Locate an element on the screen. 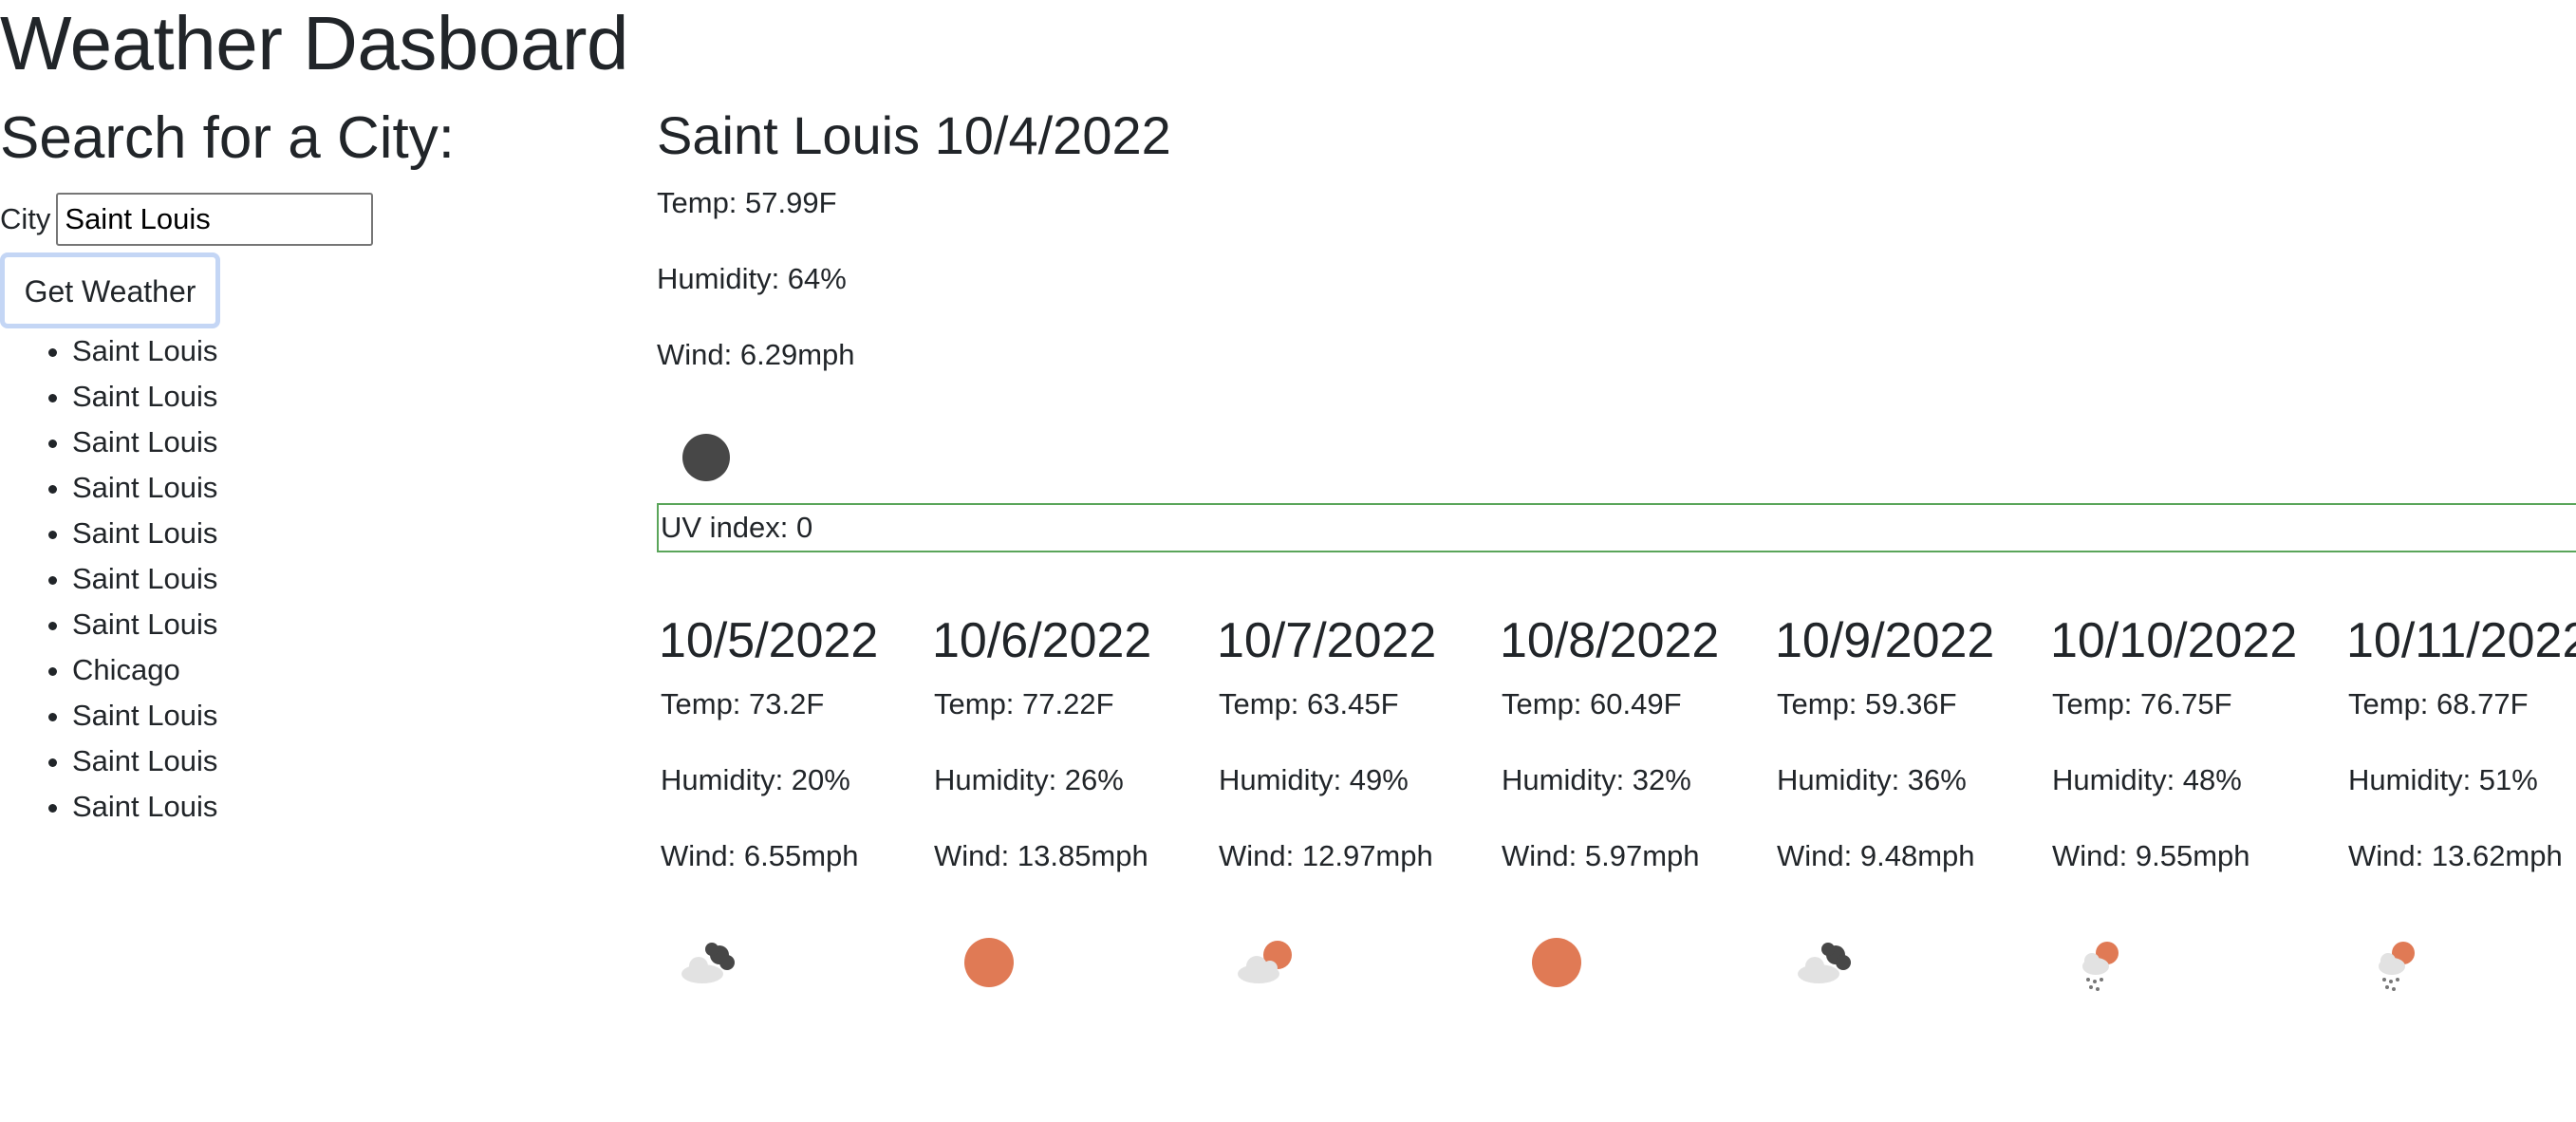 The width and height of the screenshot is (2576, 1122). forecast-temp: Temp: 73.2F is located at coordinates (743, 703).